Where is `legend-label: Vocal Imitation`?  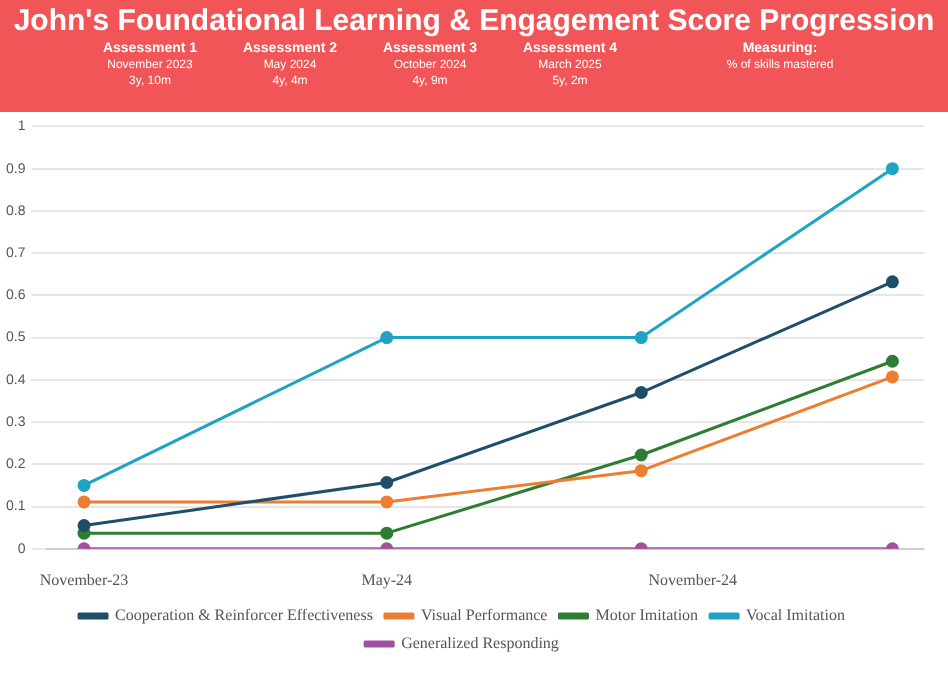 legend-label: Vocal Imitation is located at coordinates (795, 615).